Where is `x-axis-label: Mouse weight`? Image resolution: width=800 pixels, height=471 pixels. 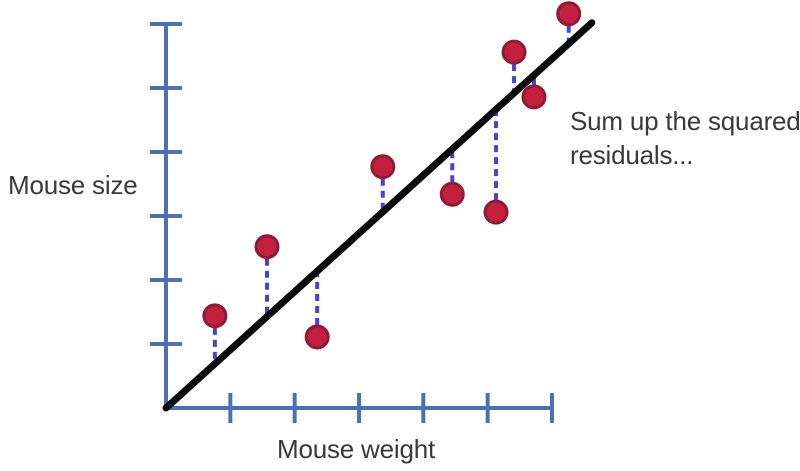 x-axis-label: Mouse weight is located at coordinates (356, 449).